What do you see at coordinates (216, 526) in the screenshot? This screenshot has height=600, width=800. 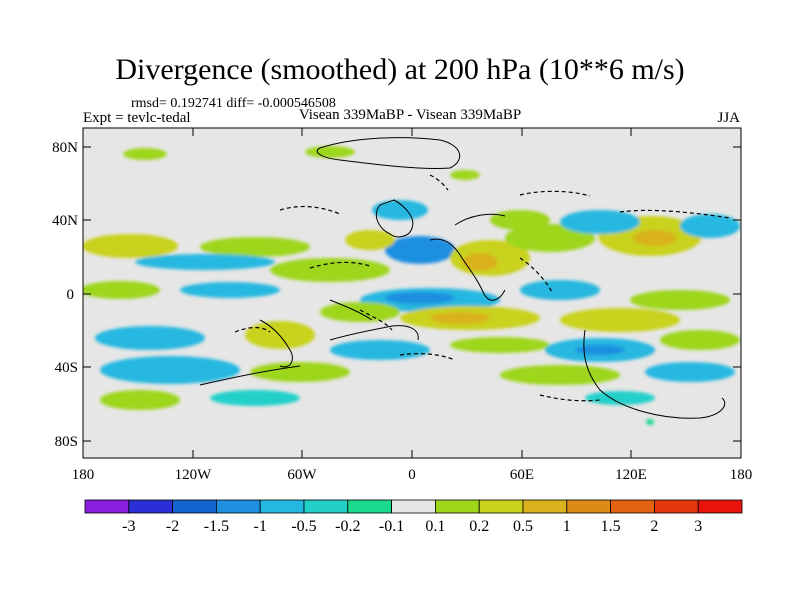 I see `colorbar-label: -1.5` at bounding box center [216, 526].